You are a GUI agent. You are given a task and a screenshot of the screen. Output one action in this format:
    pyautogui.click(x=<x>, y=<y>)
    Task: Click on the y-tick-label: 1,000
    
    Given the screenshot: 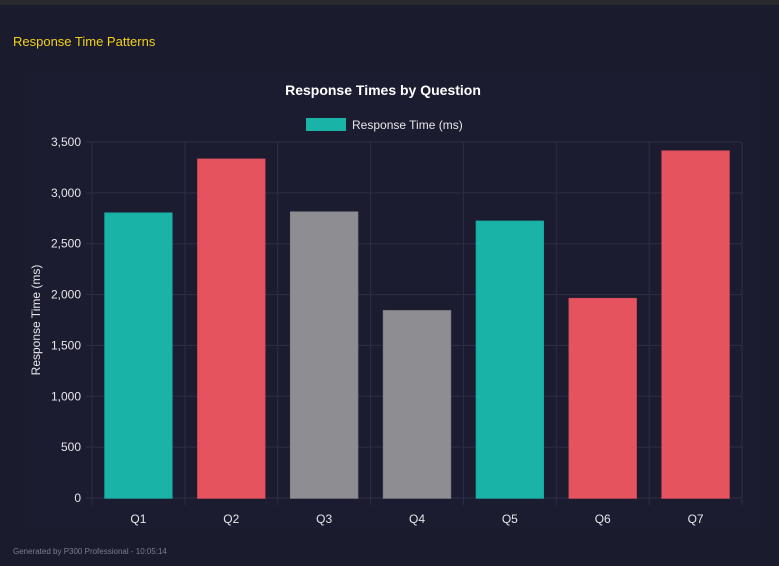 What is the action you would take?
    pyautogui.click(x=66, y=396)
    